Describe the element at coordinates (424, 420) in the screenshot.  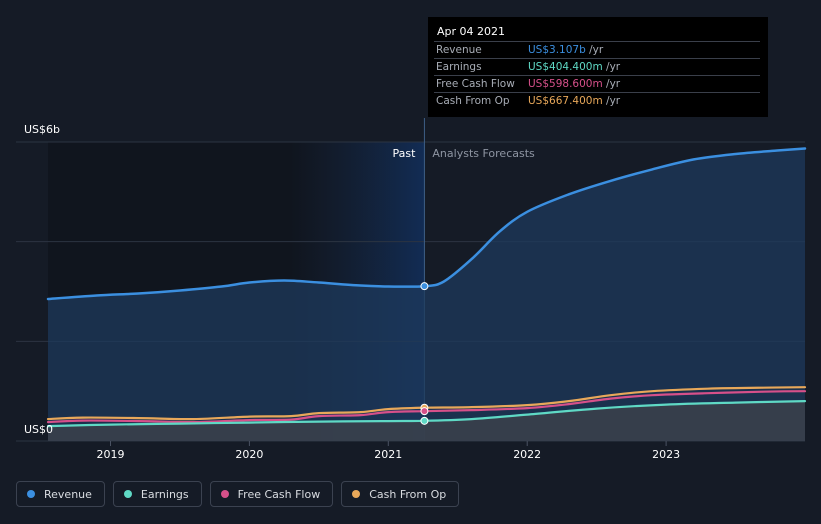
I see `series-marker-earnings` at that location.